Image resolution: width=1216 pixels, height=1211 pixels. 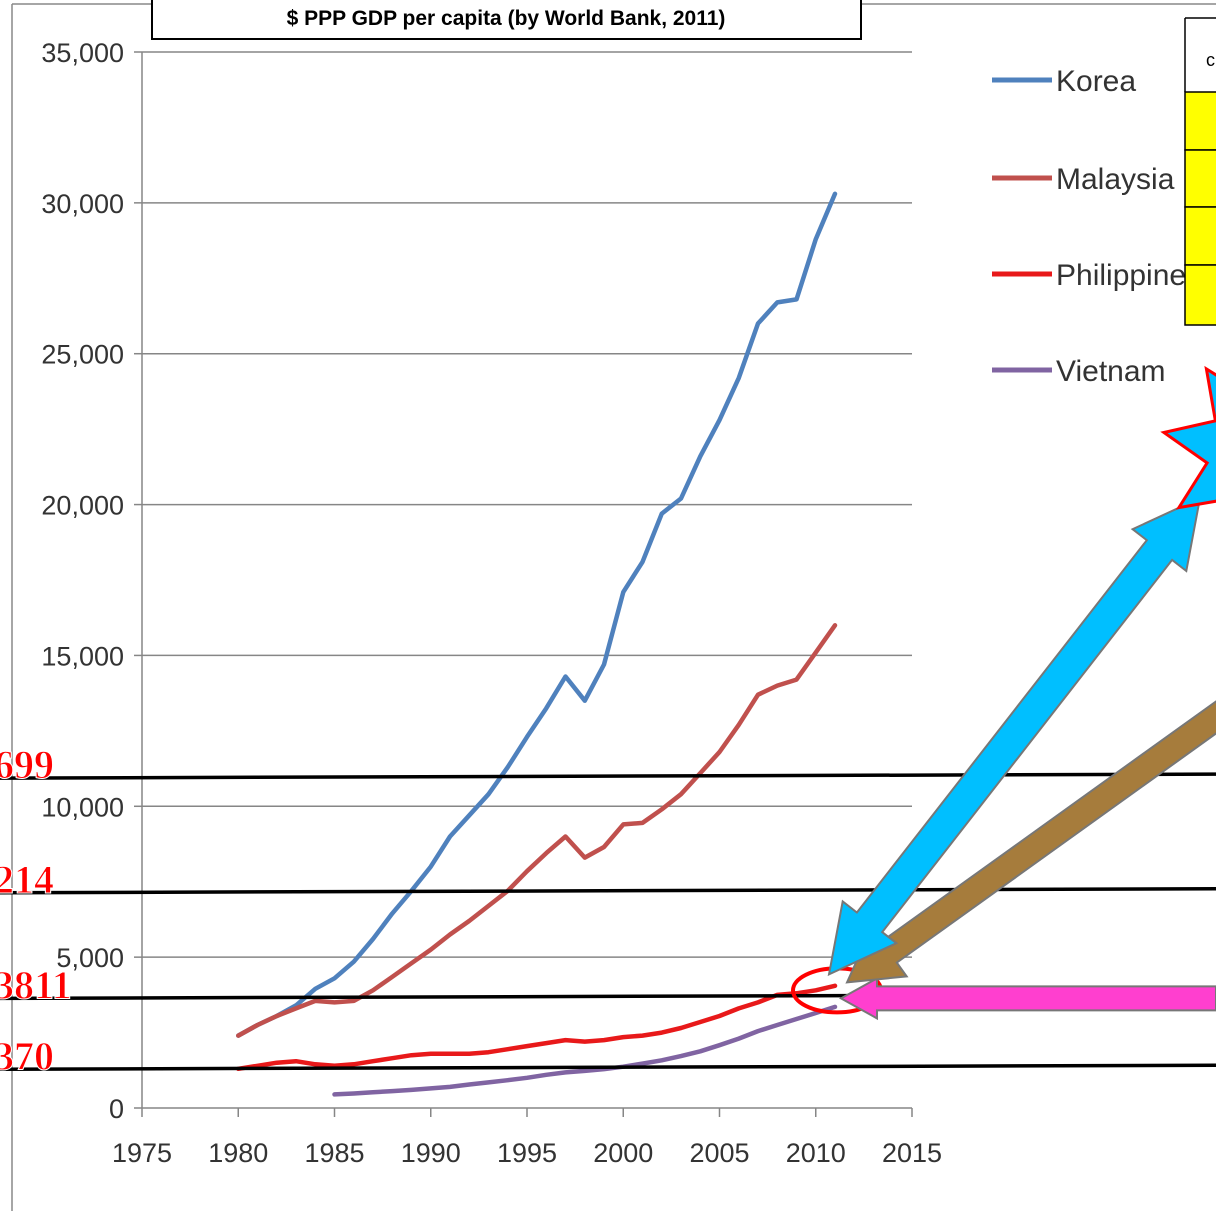 What do you see at coordinates (1111, 371) in the screenshot?
I see `legend-label-vietnam: Vietnam` at bounding box center [1111, 371].